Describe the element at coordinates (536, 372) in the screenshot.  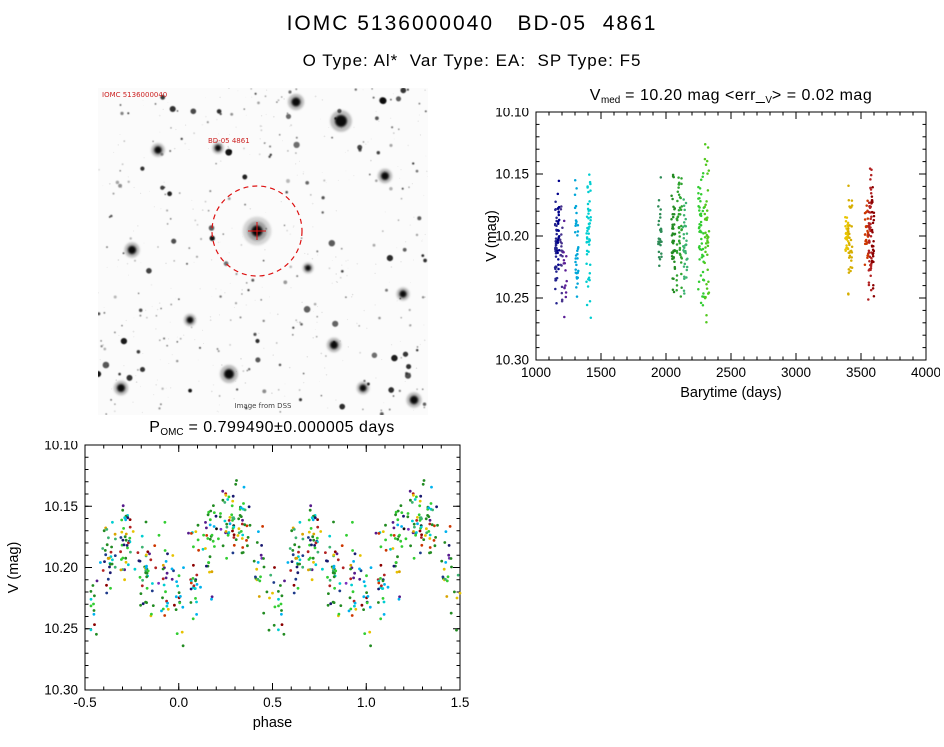
I see `svg-text: 1000` at that location.